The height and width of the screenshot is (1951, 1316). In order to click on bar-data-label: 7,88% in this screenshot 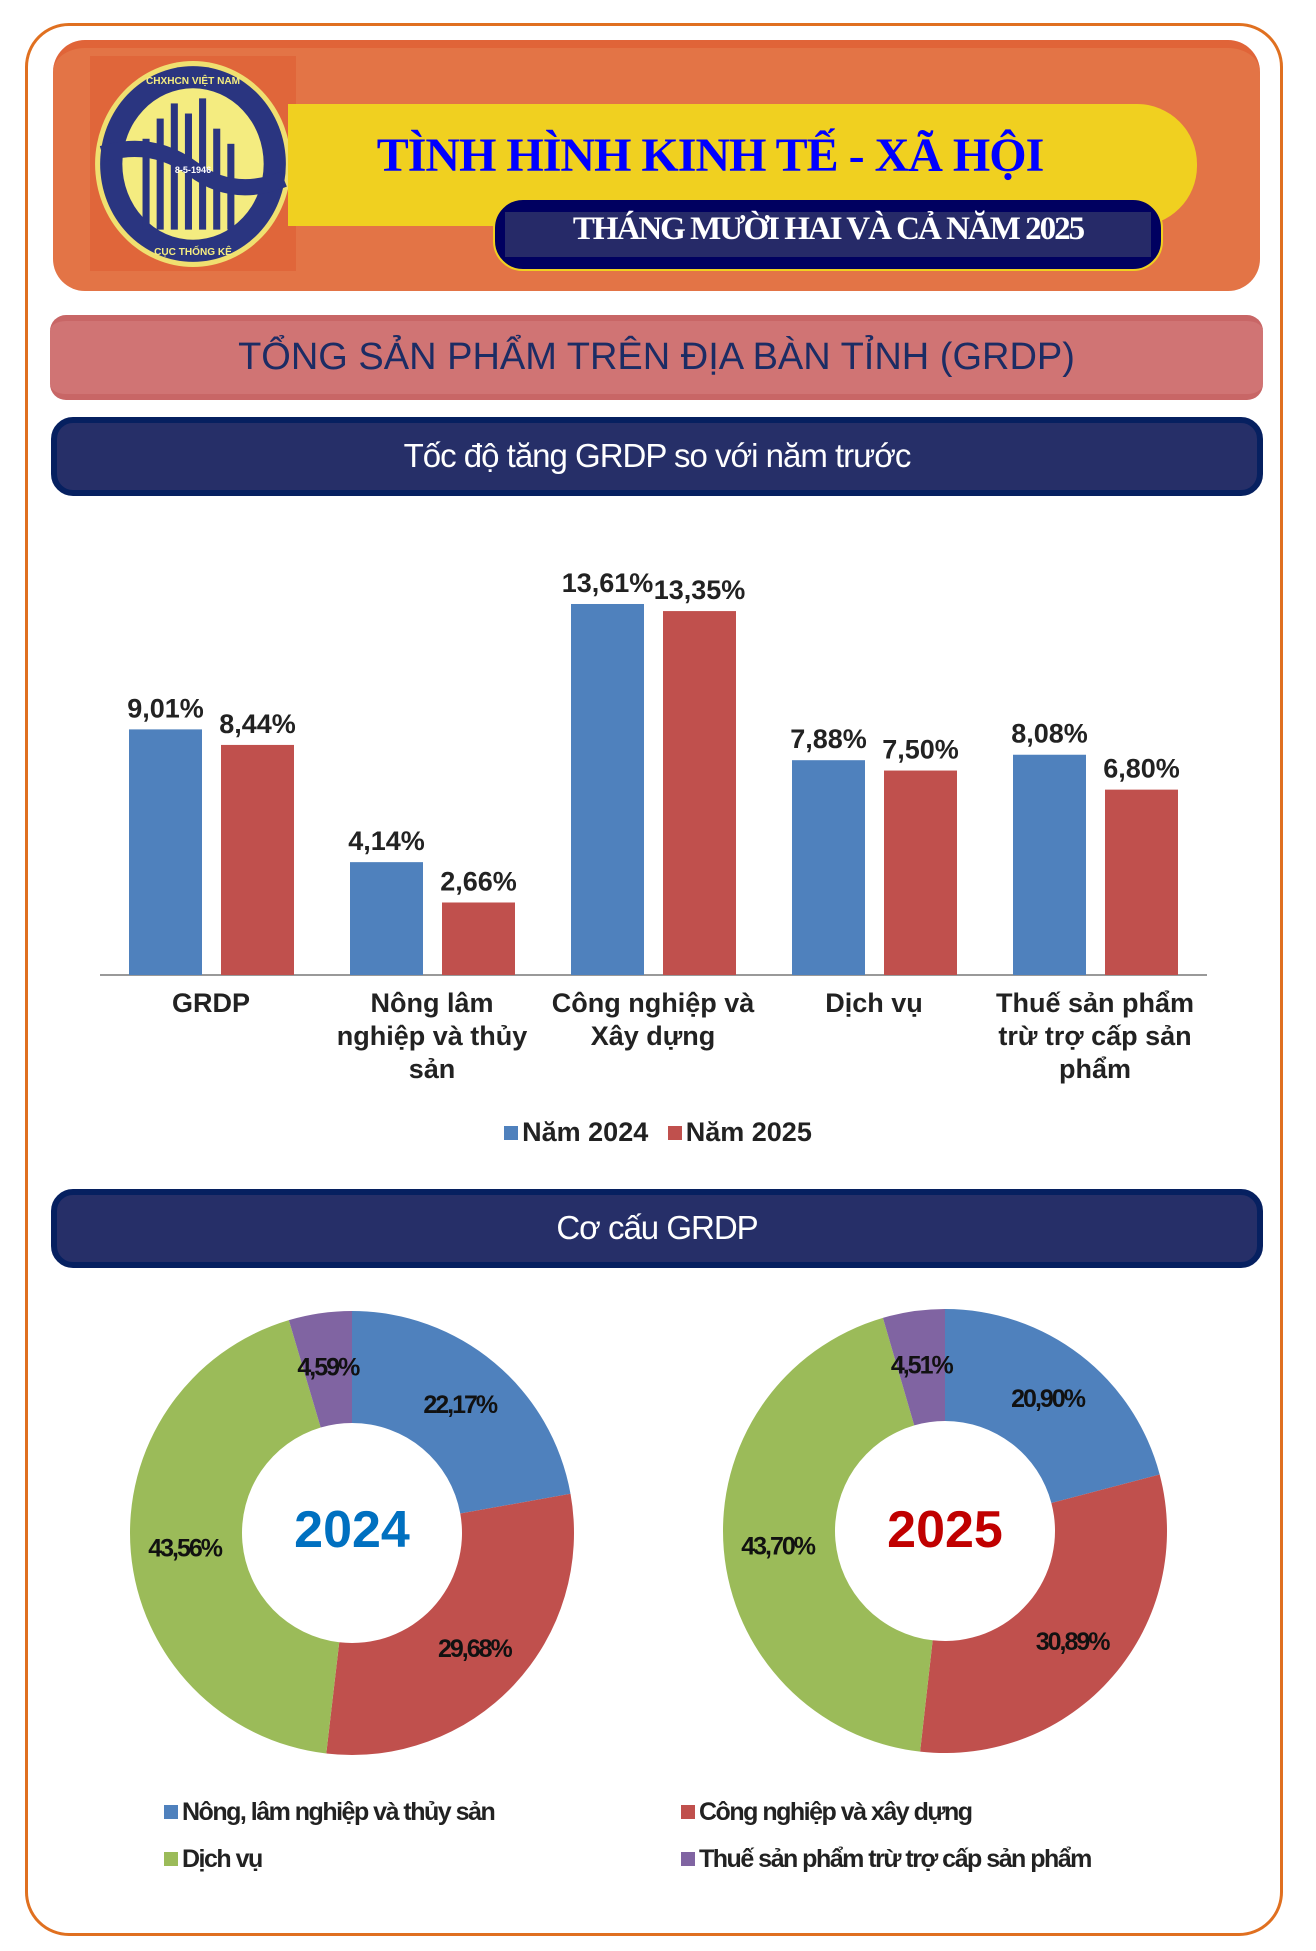, I will do `click(828, 739)`.